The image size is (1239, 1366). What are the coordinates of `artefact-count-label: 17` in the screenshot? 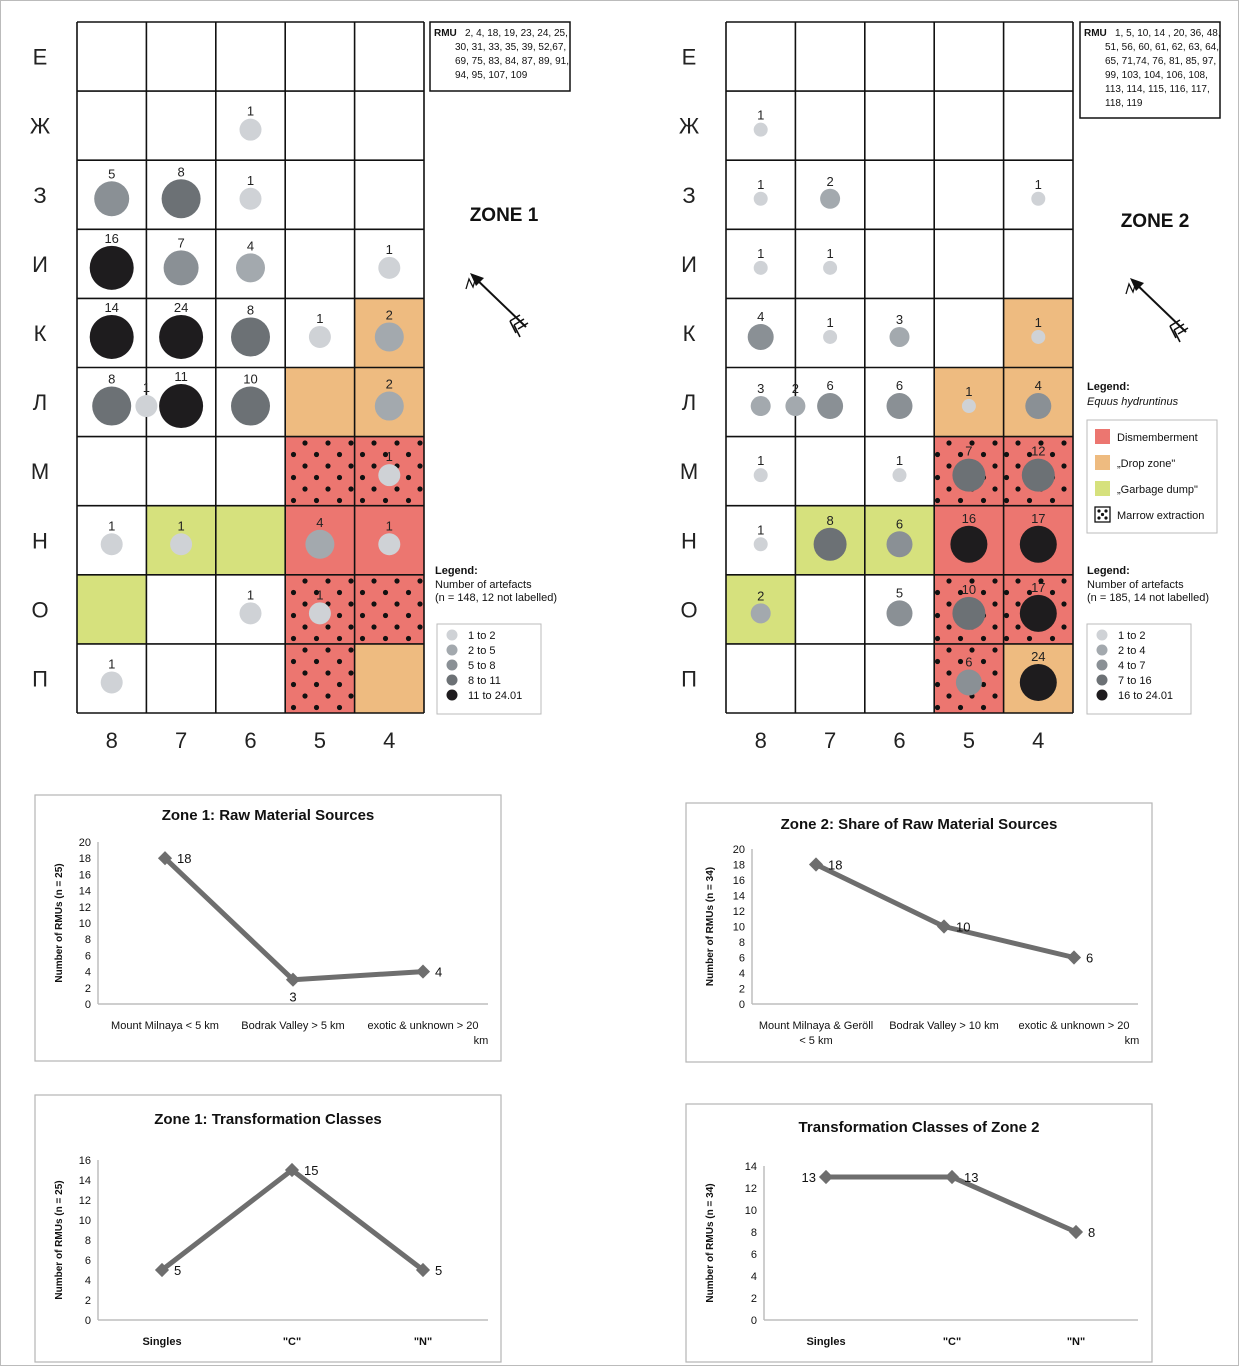 It's located at (1038, 518).